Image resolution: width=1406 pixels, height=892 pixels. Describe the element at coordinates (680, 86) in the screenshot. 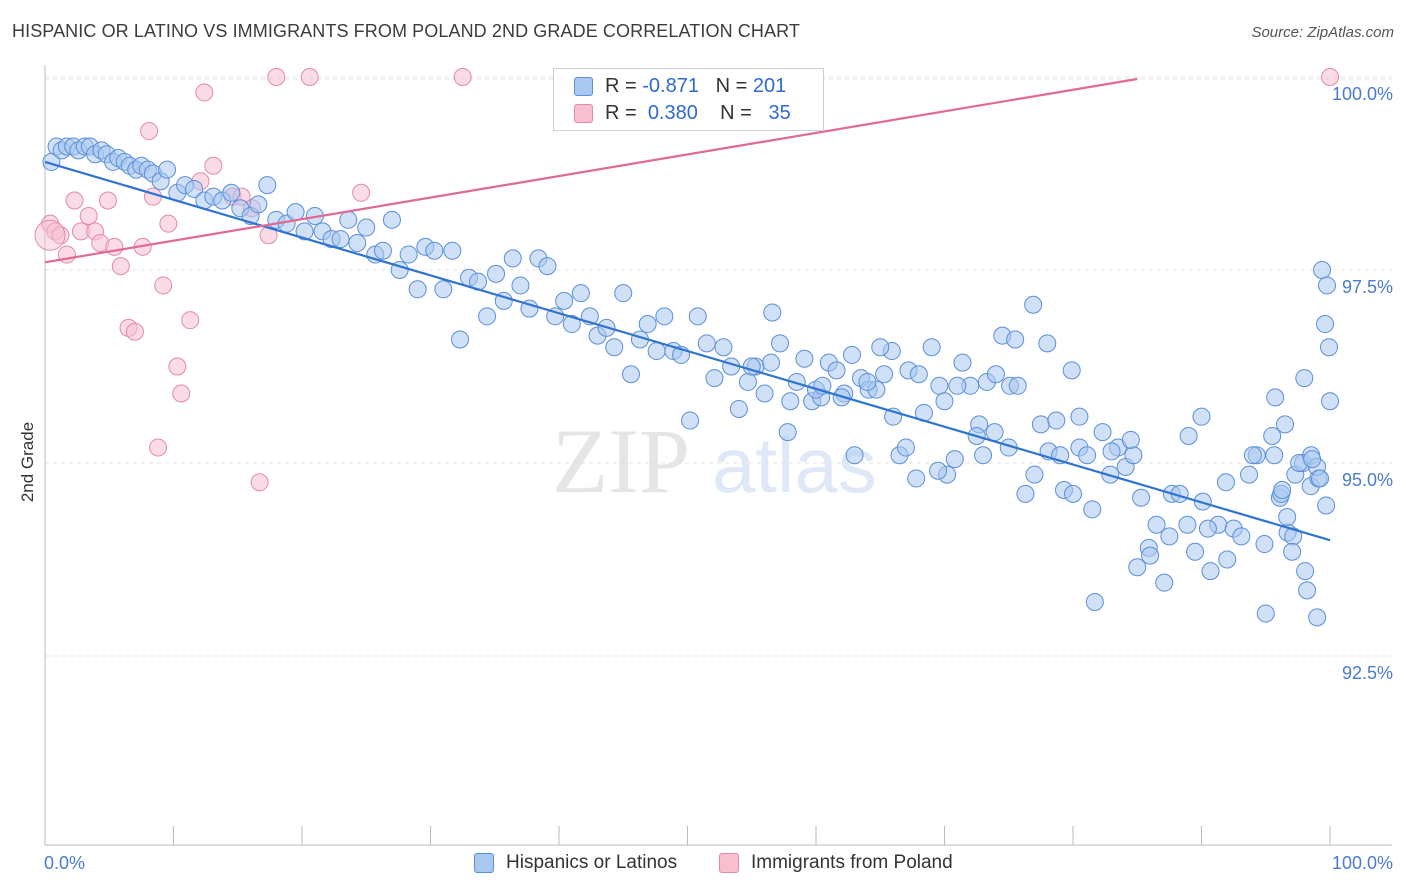

I see `legend-row-hispanic: R = -0.871 N = 201` at that location.